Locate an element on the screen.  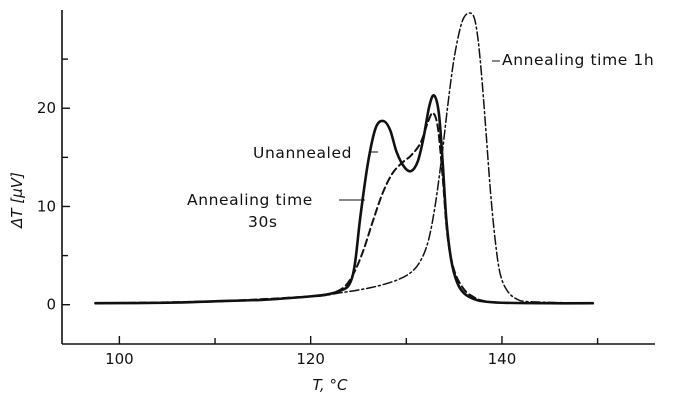
x-tick-label-100: 100 is located at coordinates (119, 359).